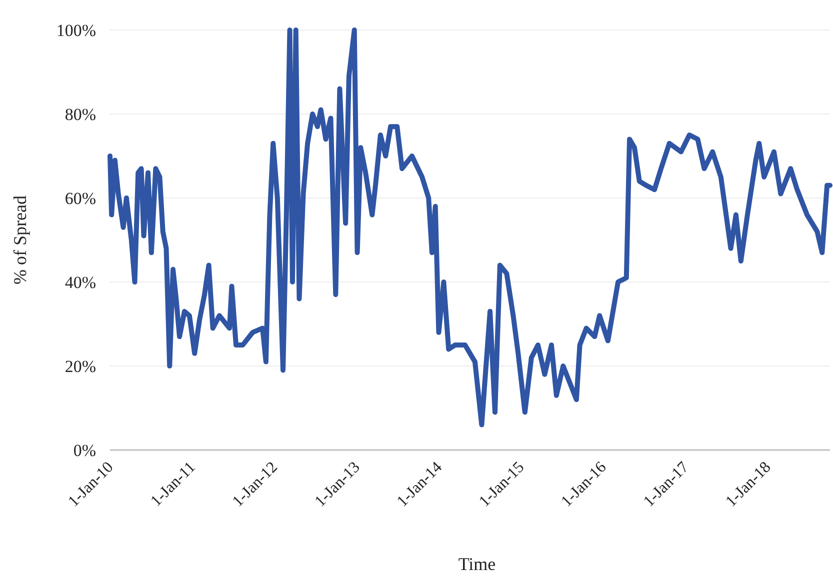 The height and width of the screenshot is (578, 833). I want to click on y-tick-label: 40%, so click(80, 282).